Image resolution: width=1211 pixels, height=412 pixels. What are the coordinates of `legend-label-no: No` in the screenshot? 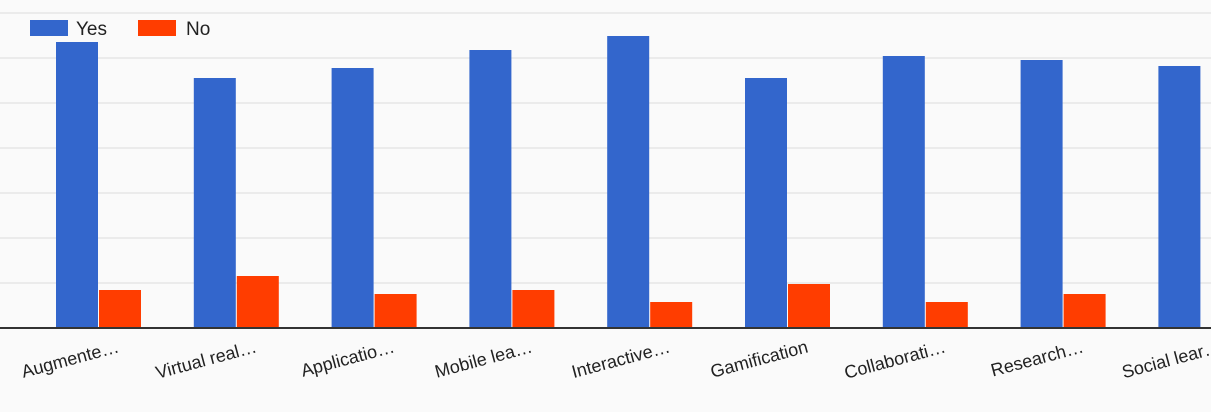 It's located at (198, 29).